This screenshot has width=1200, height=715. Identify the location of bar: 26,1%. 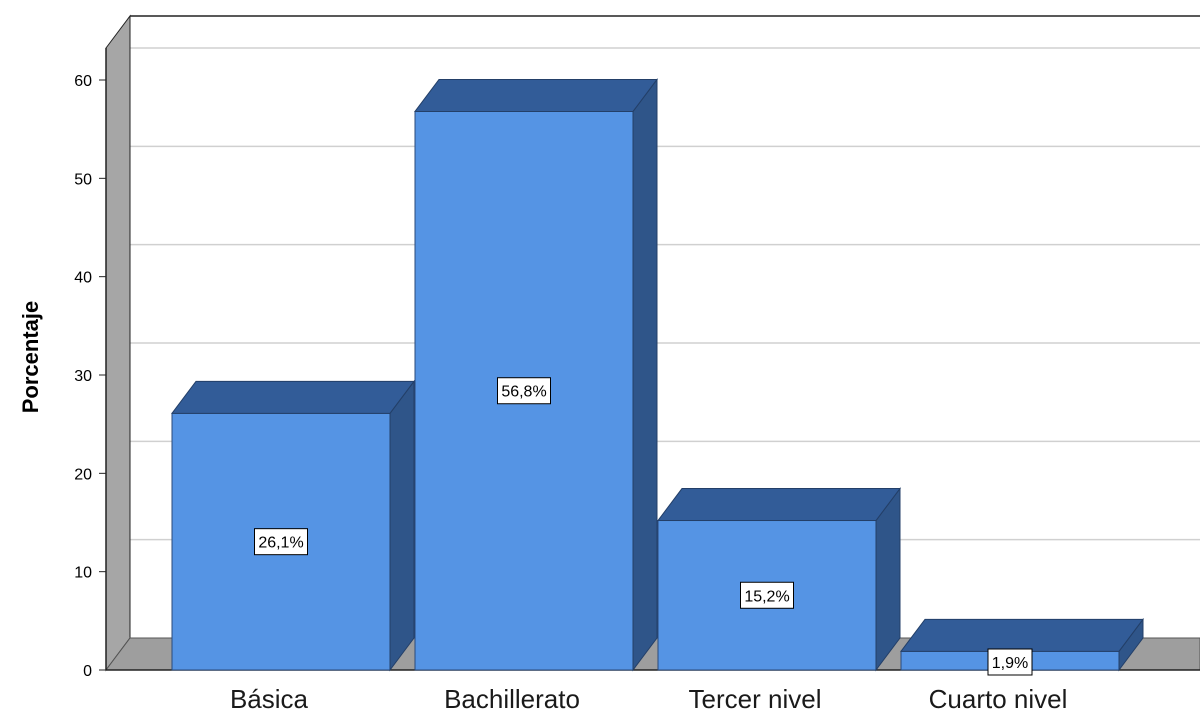
(293, 525).